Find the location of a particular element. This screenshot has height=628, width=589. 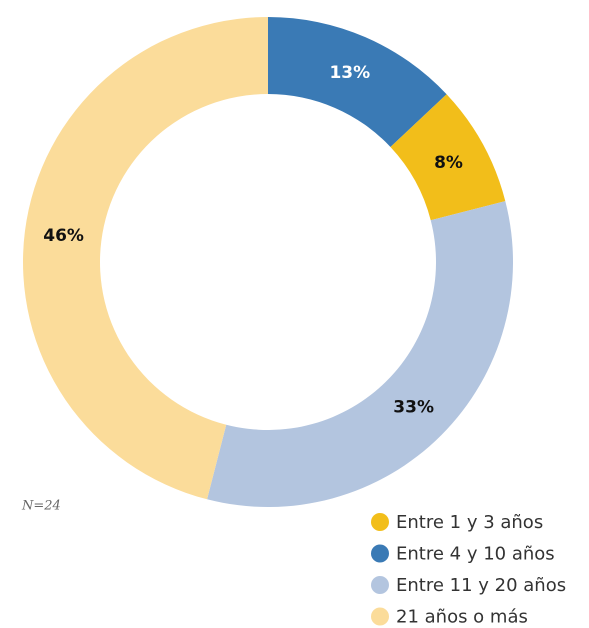

legend-label: Entre 11 y 20 años is located at coordinates (481, 585).